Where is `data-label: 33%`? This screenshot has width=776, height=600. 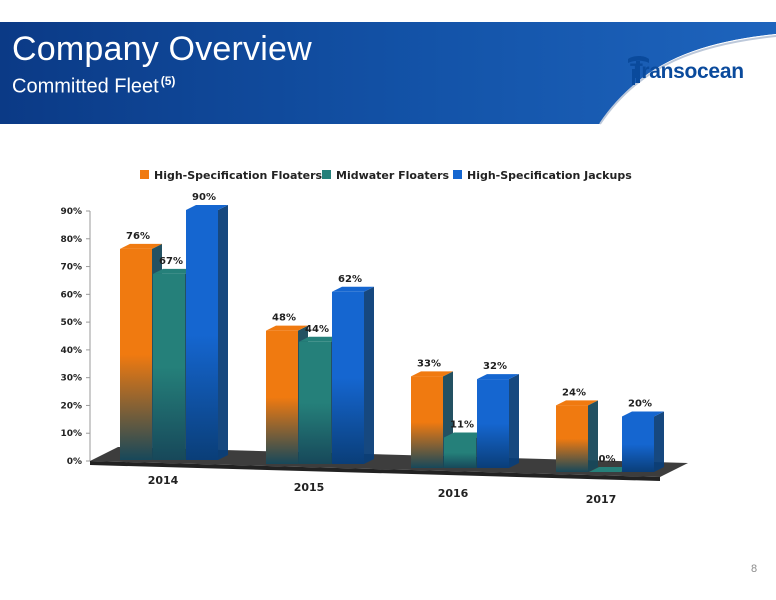
data-label: 33% is located at coordinates (429, 363).